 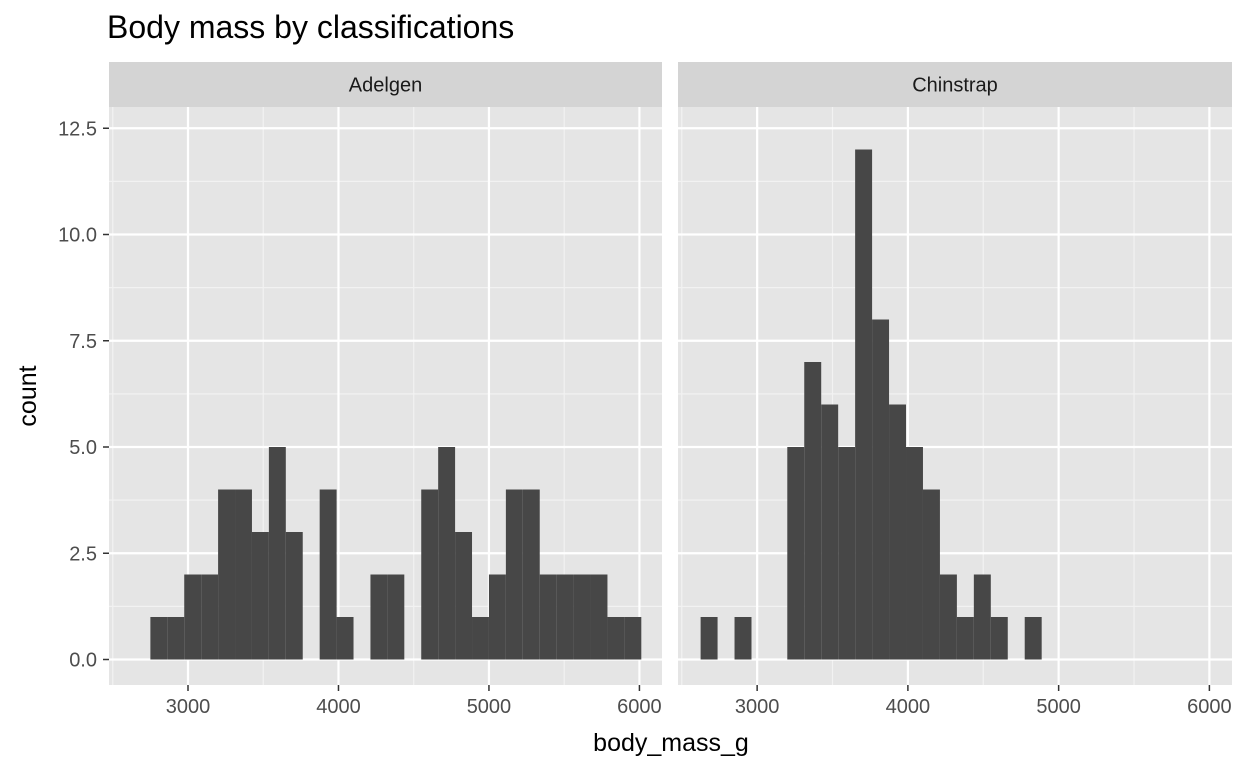 I want to click on chart-title: Body mass by classifications, so click(x=310, y=27).